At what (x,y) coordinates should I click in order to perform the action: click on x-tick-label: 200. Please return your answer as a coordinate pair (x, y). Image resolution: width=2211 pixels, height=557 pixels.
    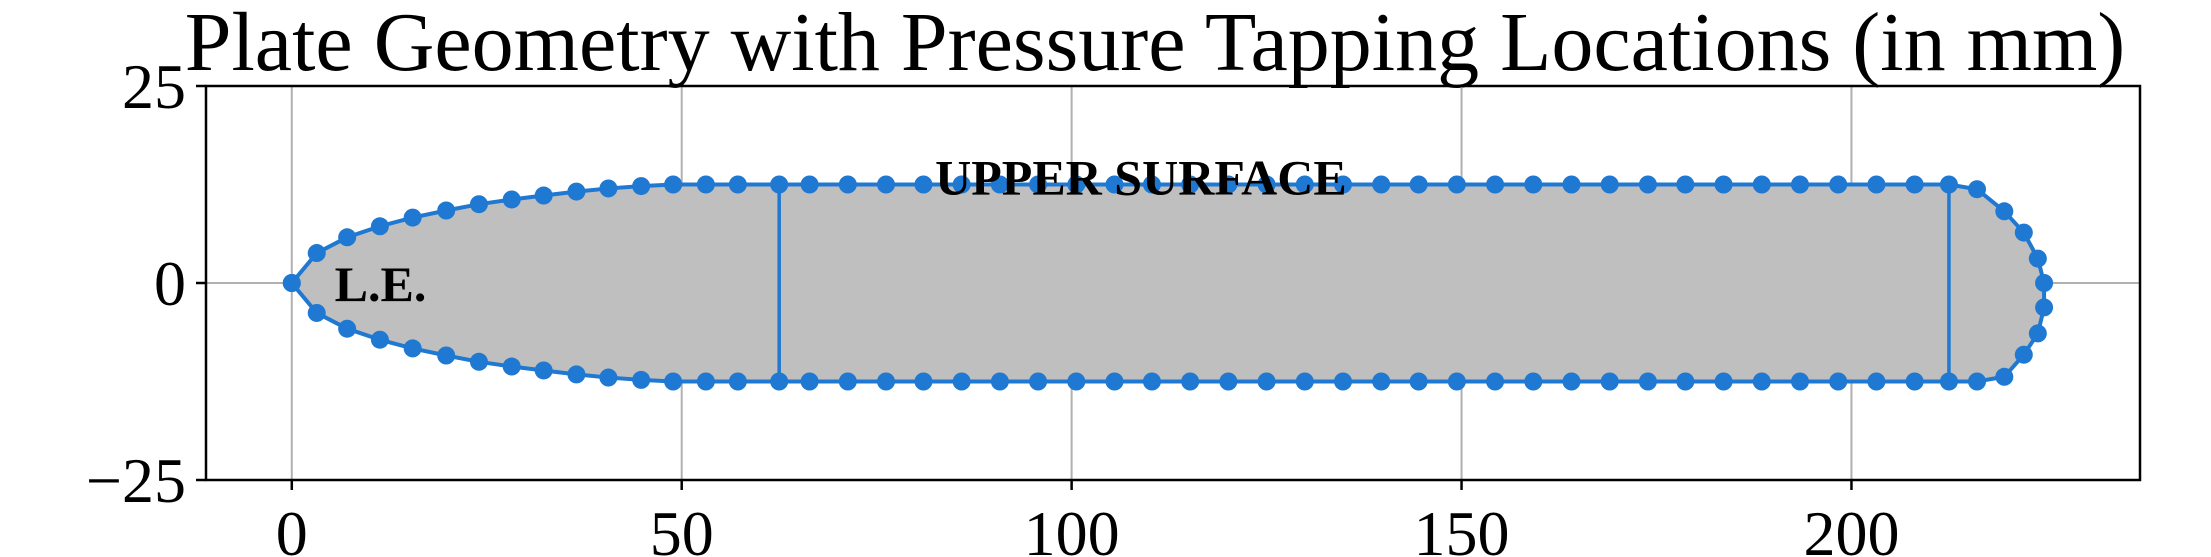
    Looking at the image, I should click on (1851, 527).